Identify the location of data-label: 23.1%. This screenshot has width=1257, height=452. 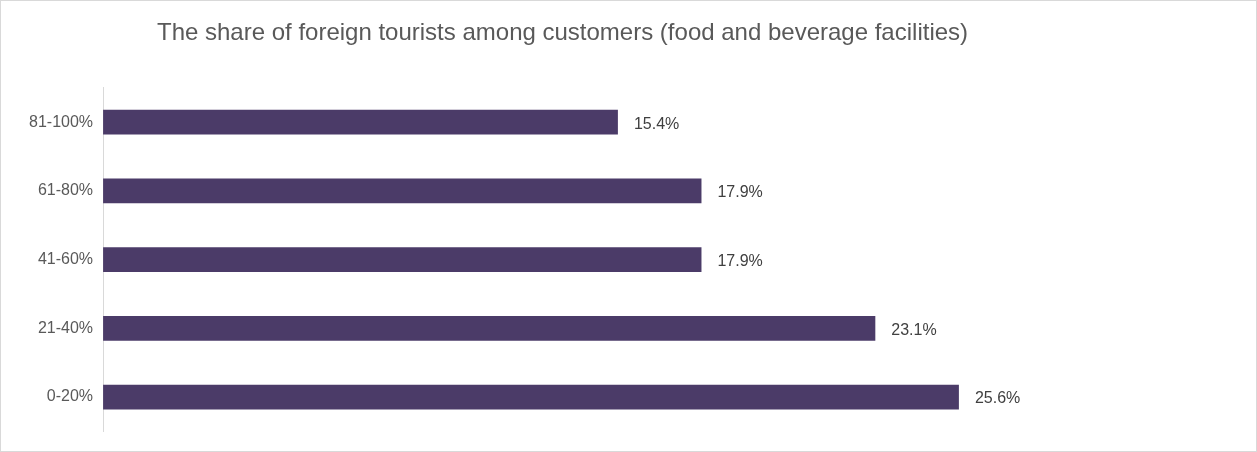
(914, 329).